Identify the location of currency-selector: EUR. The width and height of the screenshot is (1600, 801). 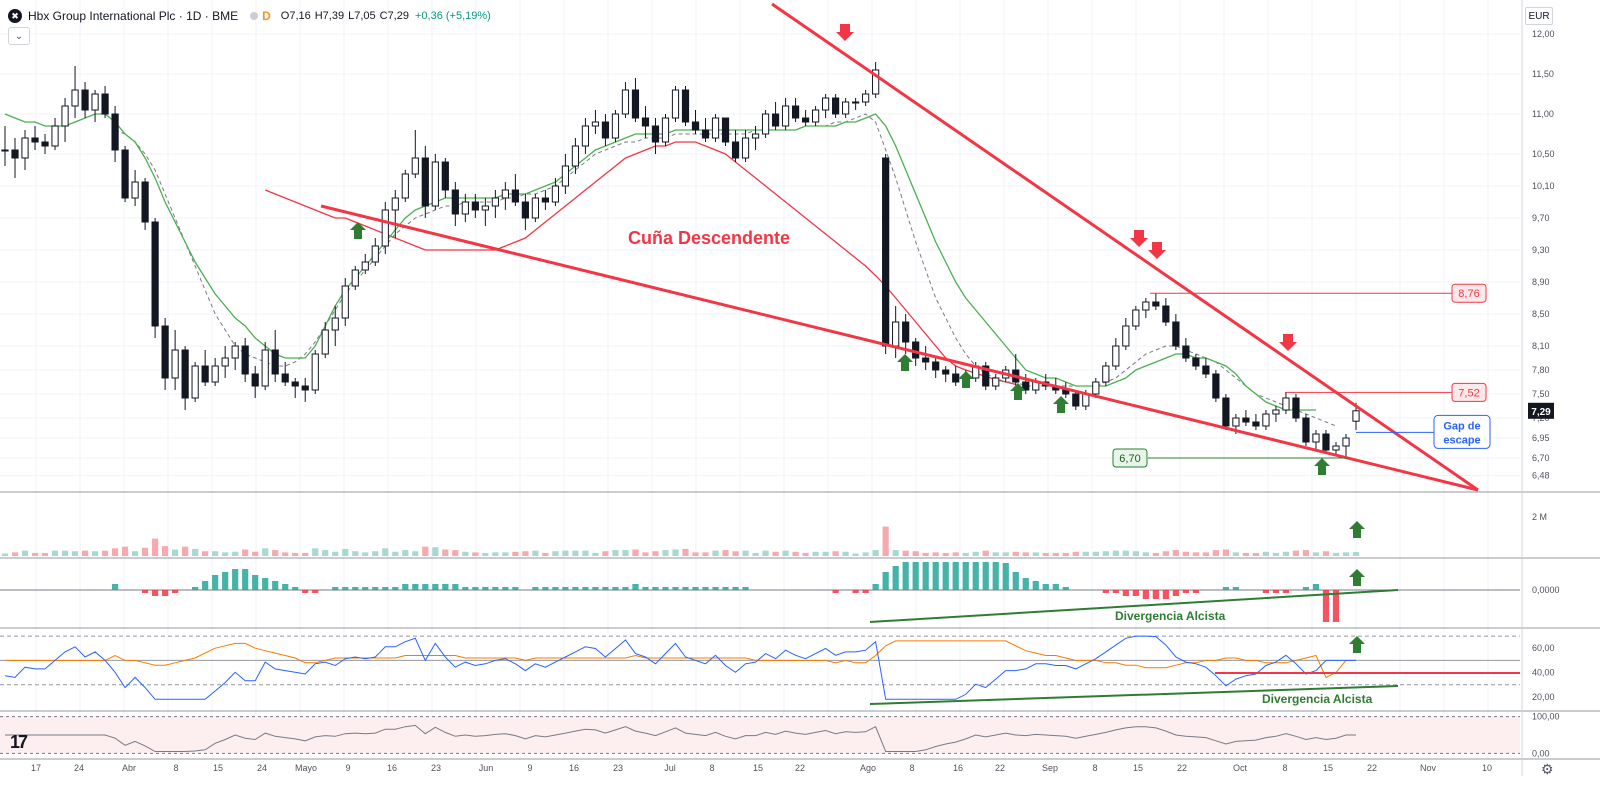
(1539, 16).